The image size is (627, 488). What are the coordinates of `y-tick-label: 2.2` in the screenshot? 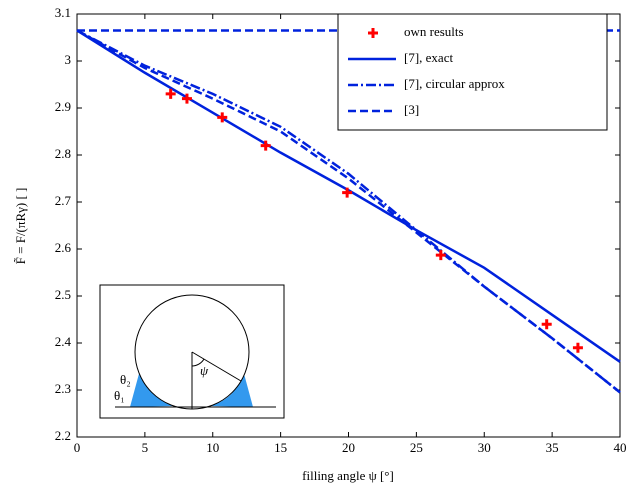 It's located at (63, 435).